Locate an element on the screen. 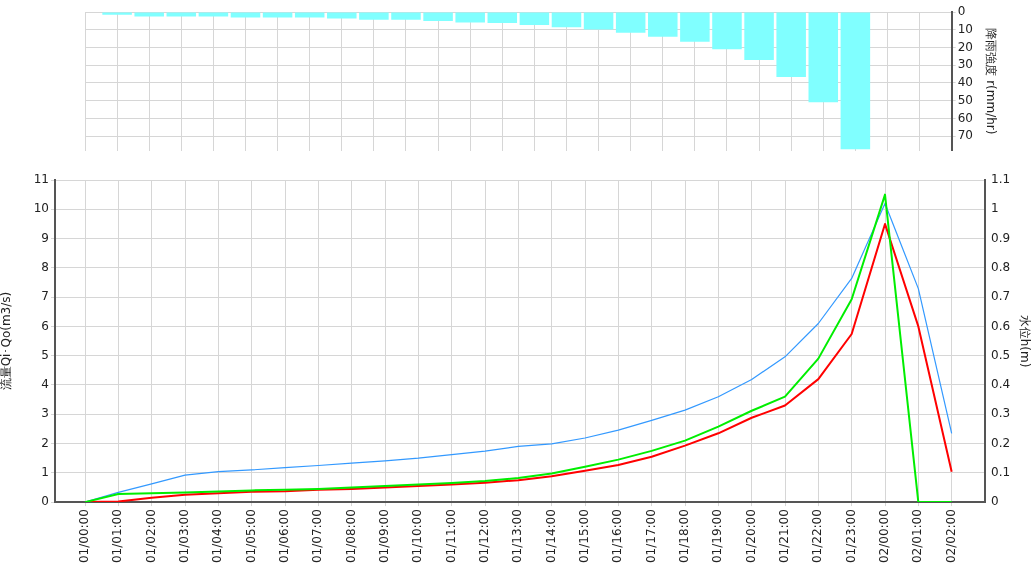 The width and height of the screenshot is (1031, 566). y2-tick-label: 0.2 is located at coordinates (1001, 442).